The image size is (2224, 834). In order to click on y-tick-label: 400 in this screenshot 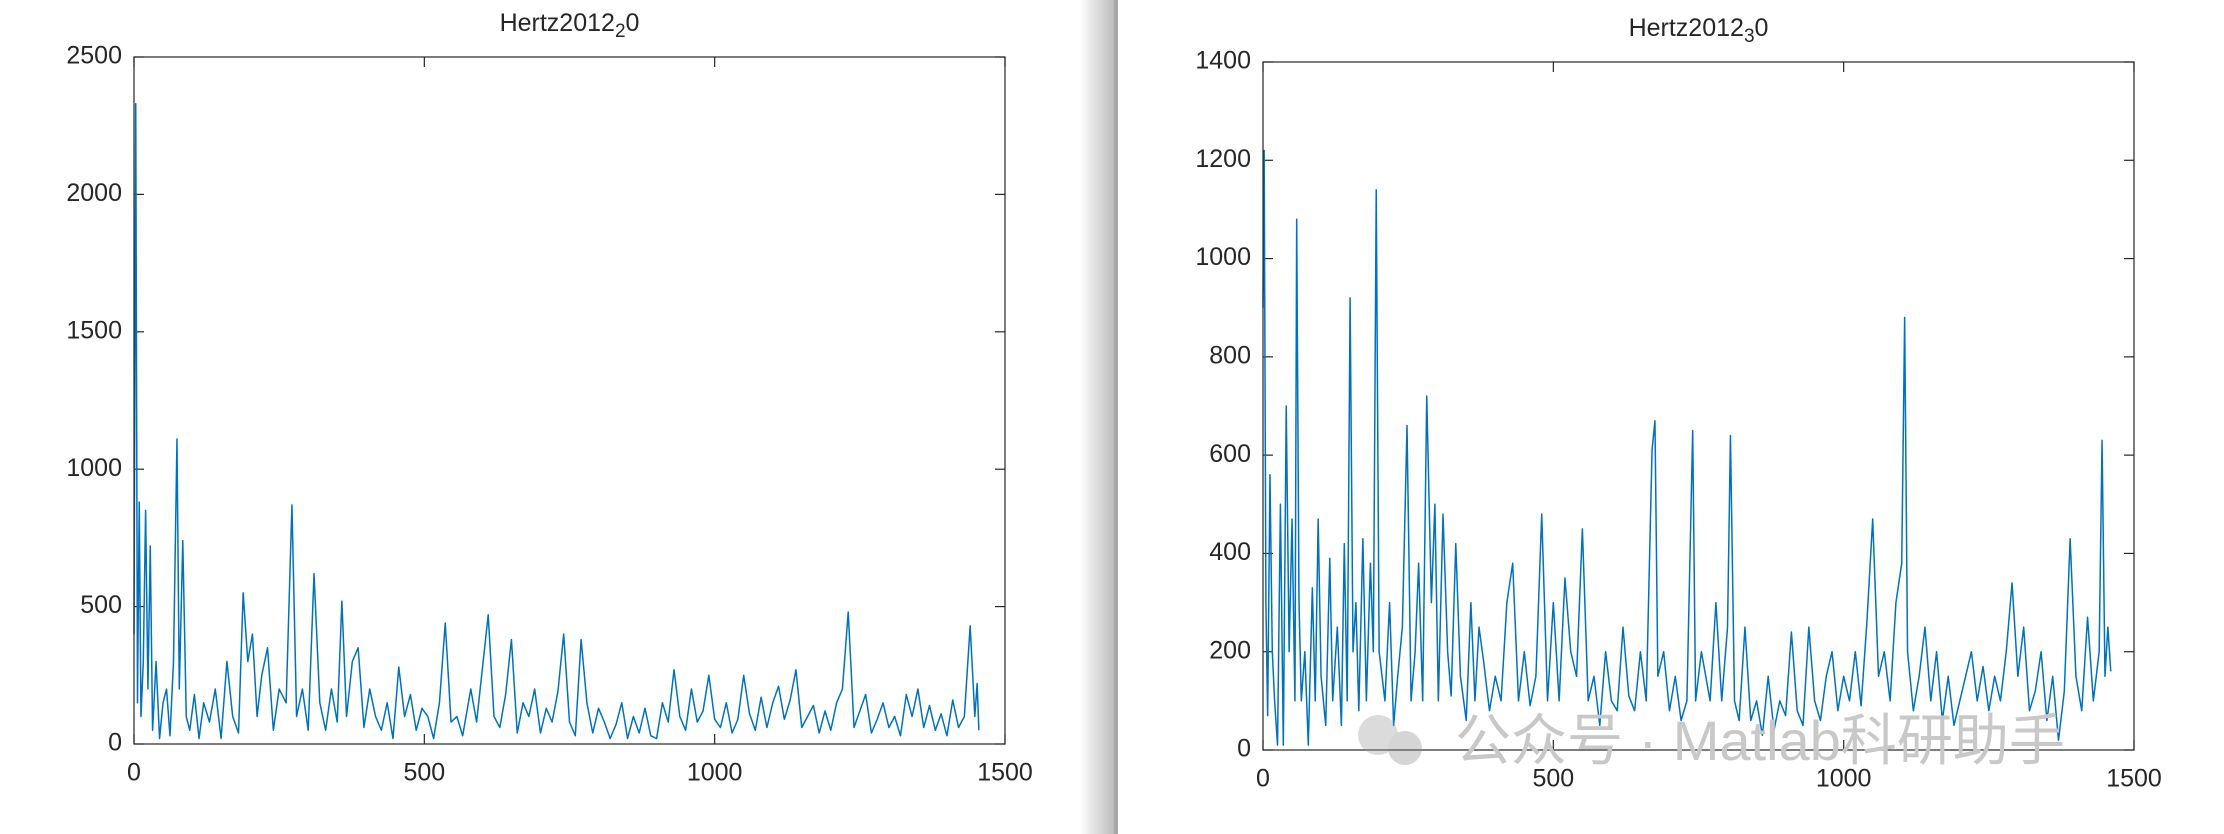, I will do `click(1230, 552)`.